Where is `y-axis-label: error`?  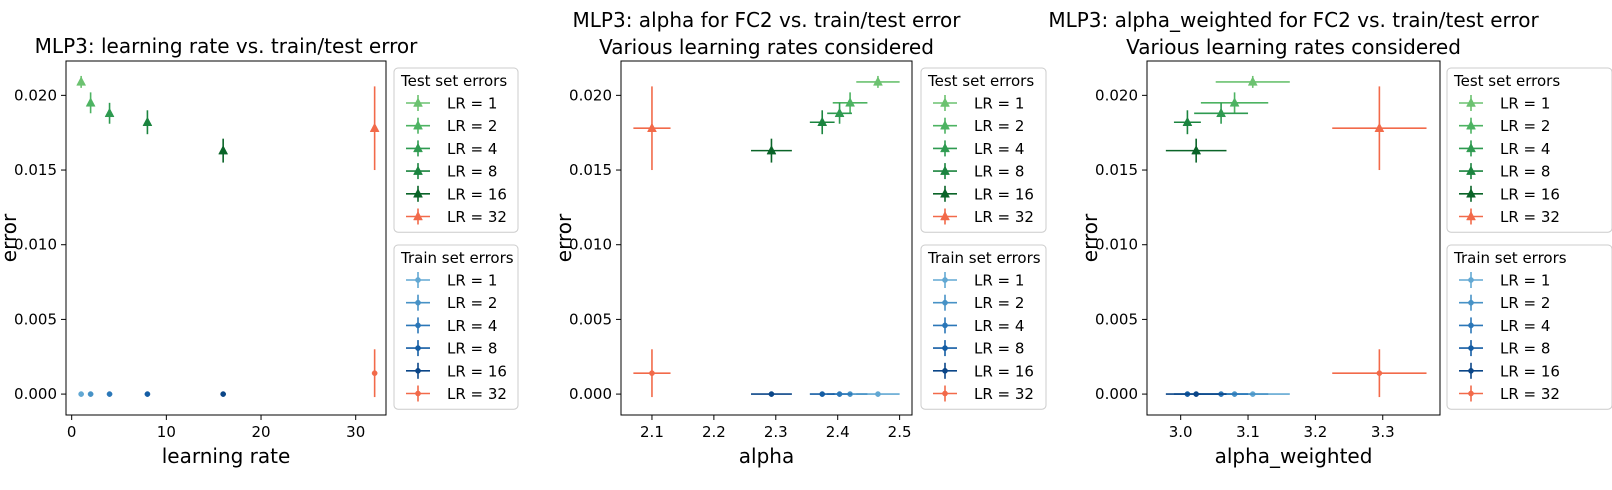
y-axis-label: error is located at coordinates (564, 237).